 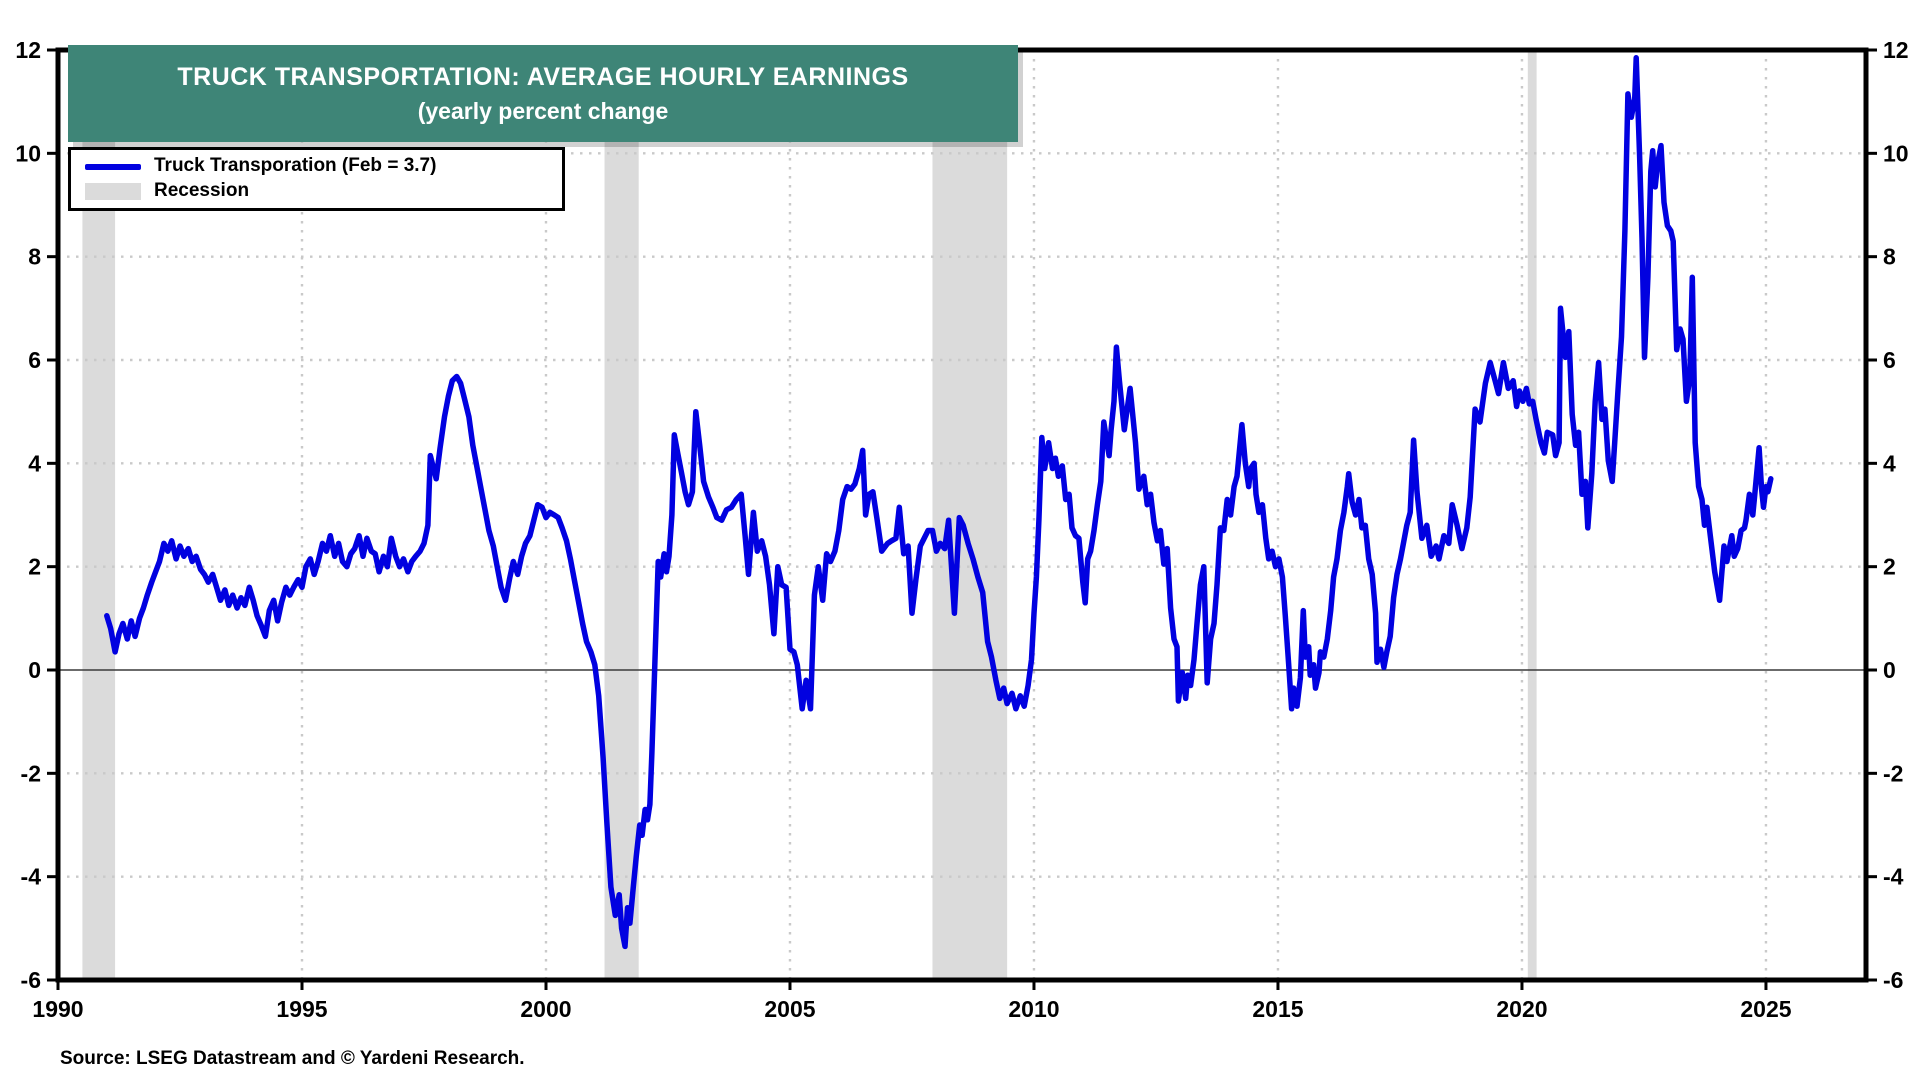 I want to click on y-axis-label-right: -2, so click(x=1893, y=773).